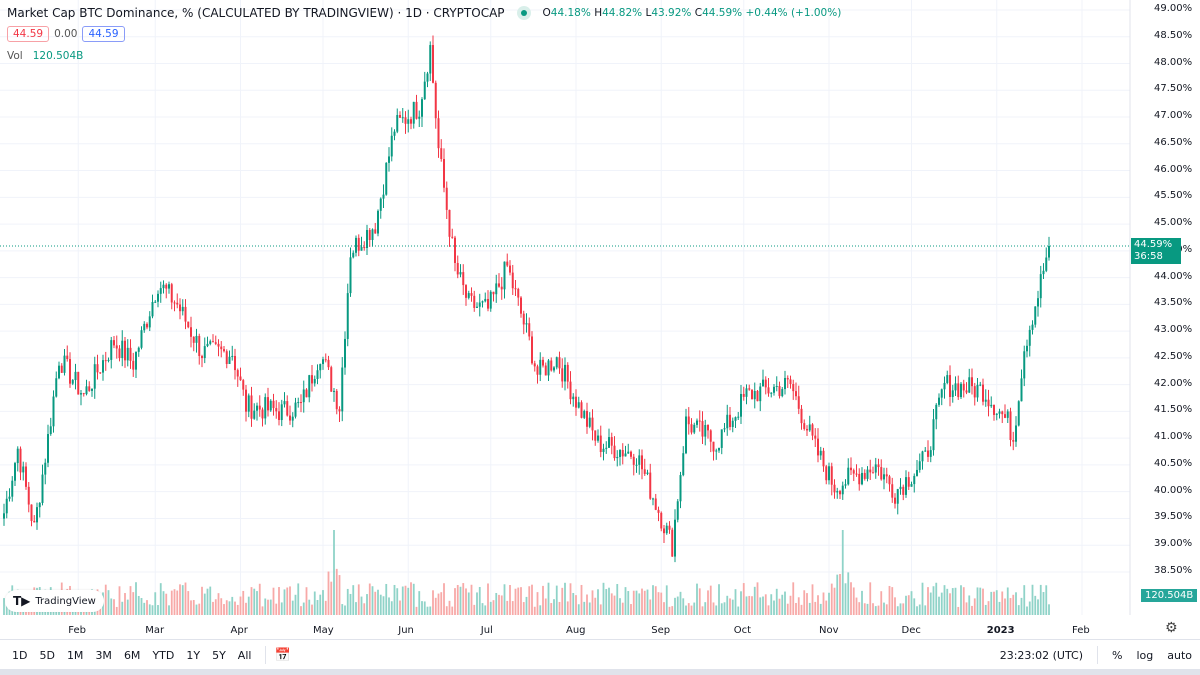 The width and height of the screenshot is (1200, 675). Describe the element at coordinates (1173, 410) in the screenshot. I see `price-tick: 41.50%` at that location.